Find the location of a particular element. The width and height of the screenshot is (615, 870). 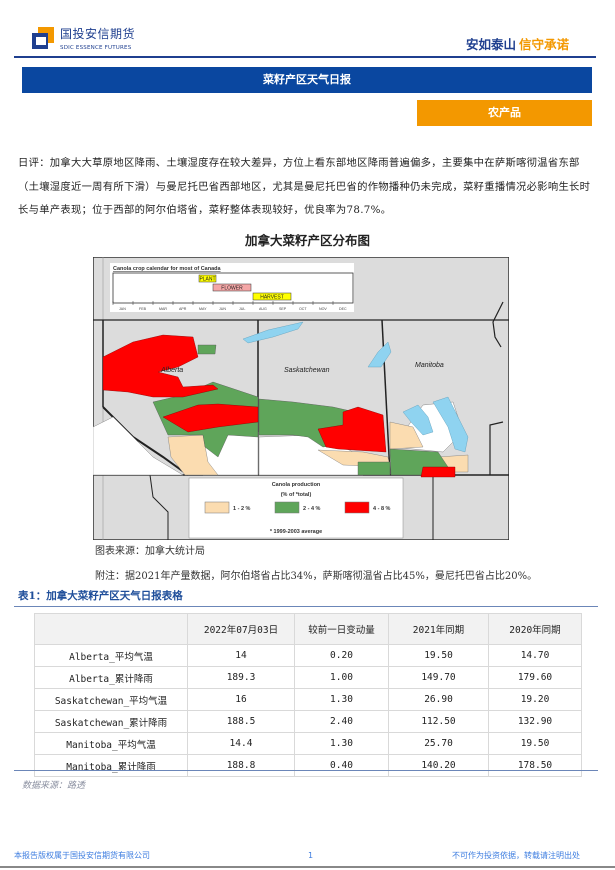

table-row: Saskatchewan_平均气温 16 1.30 26.90 19.20 is located at coordinates (308, 699).